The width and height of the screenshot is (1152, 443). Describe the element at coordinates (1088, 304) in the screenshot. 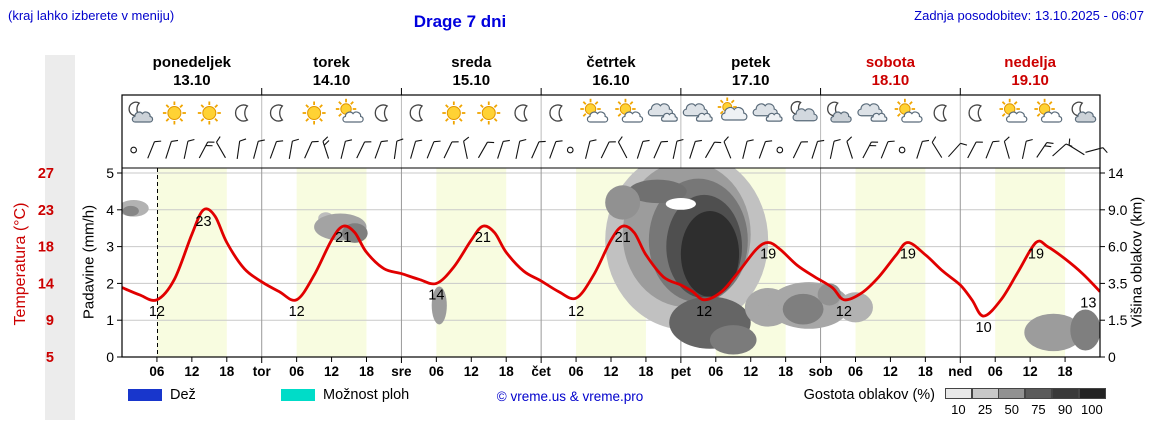

I see `temperature-label: 13` at that location.